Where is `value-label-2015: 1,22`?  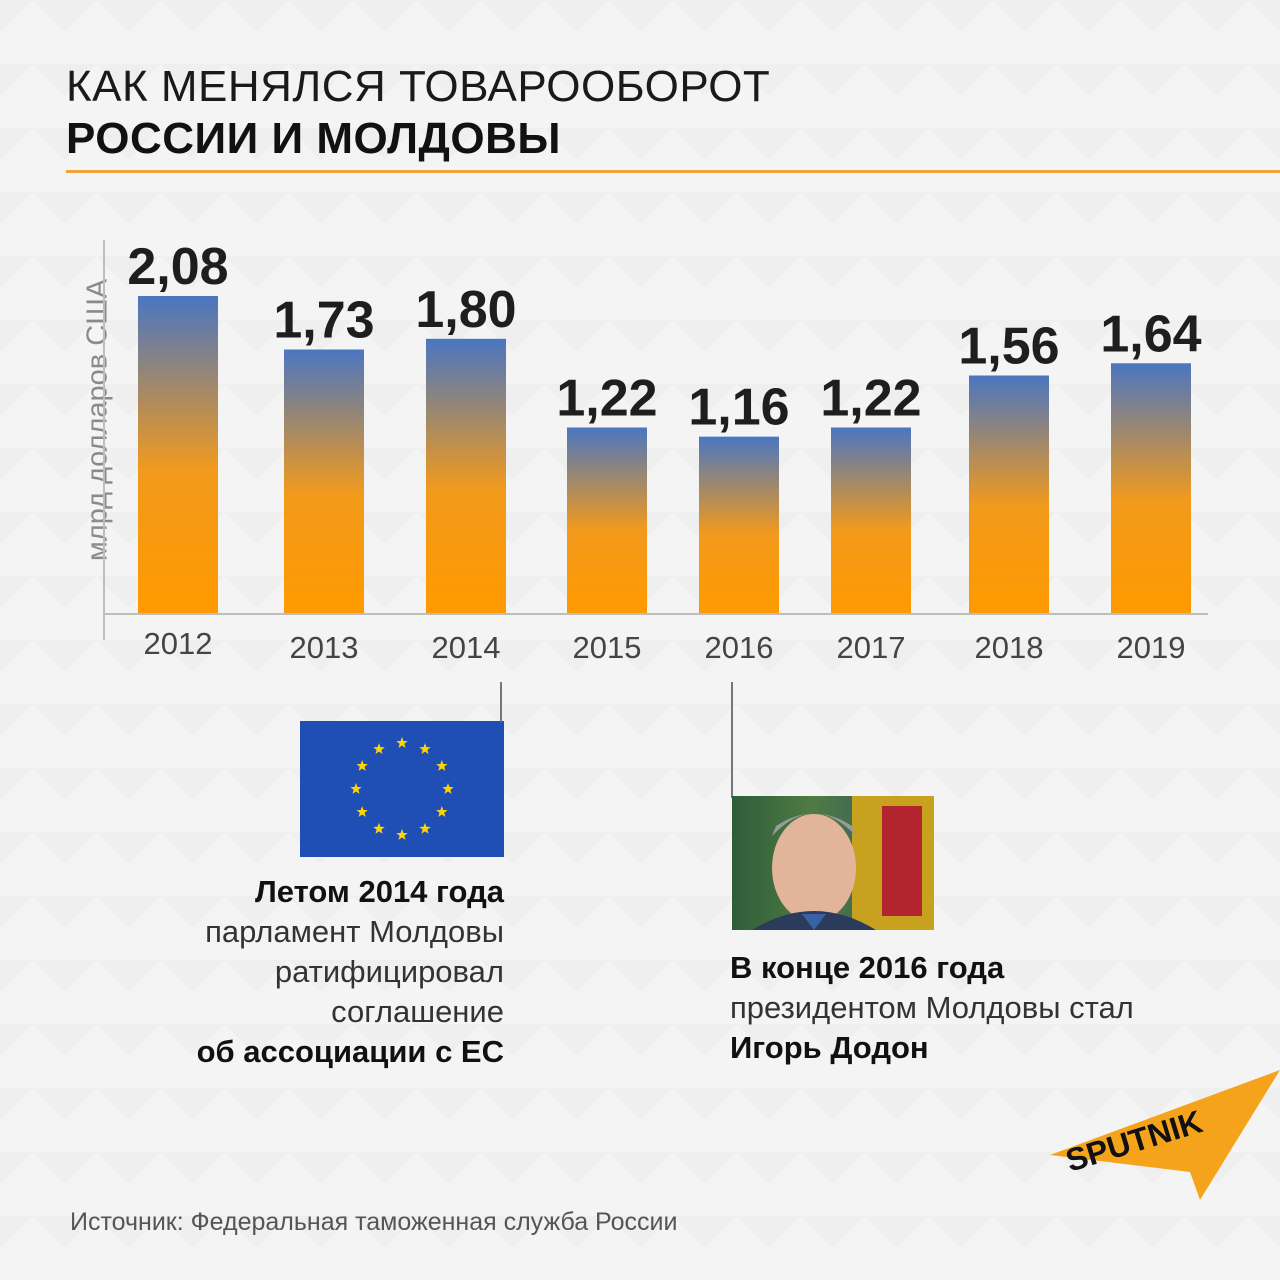 value-label-2015: 1,22 is located at coordinates (606, 398).